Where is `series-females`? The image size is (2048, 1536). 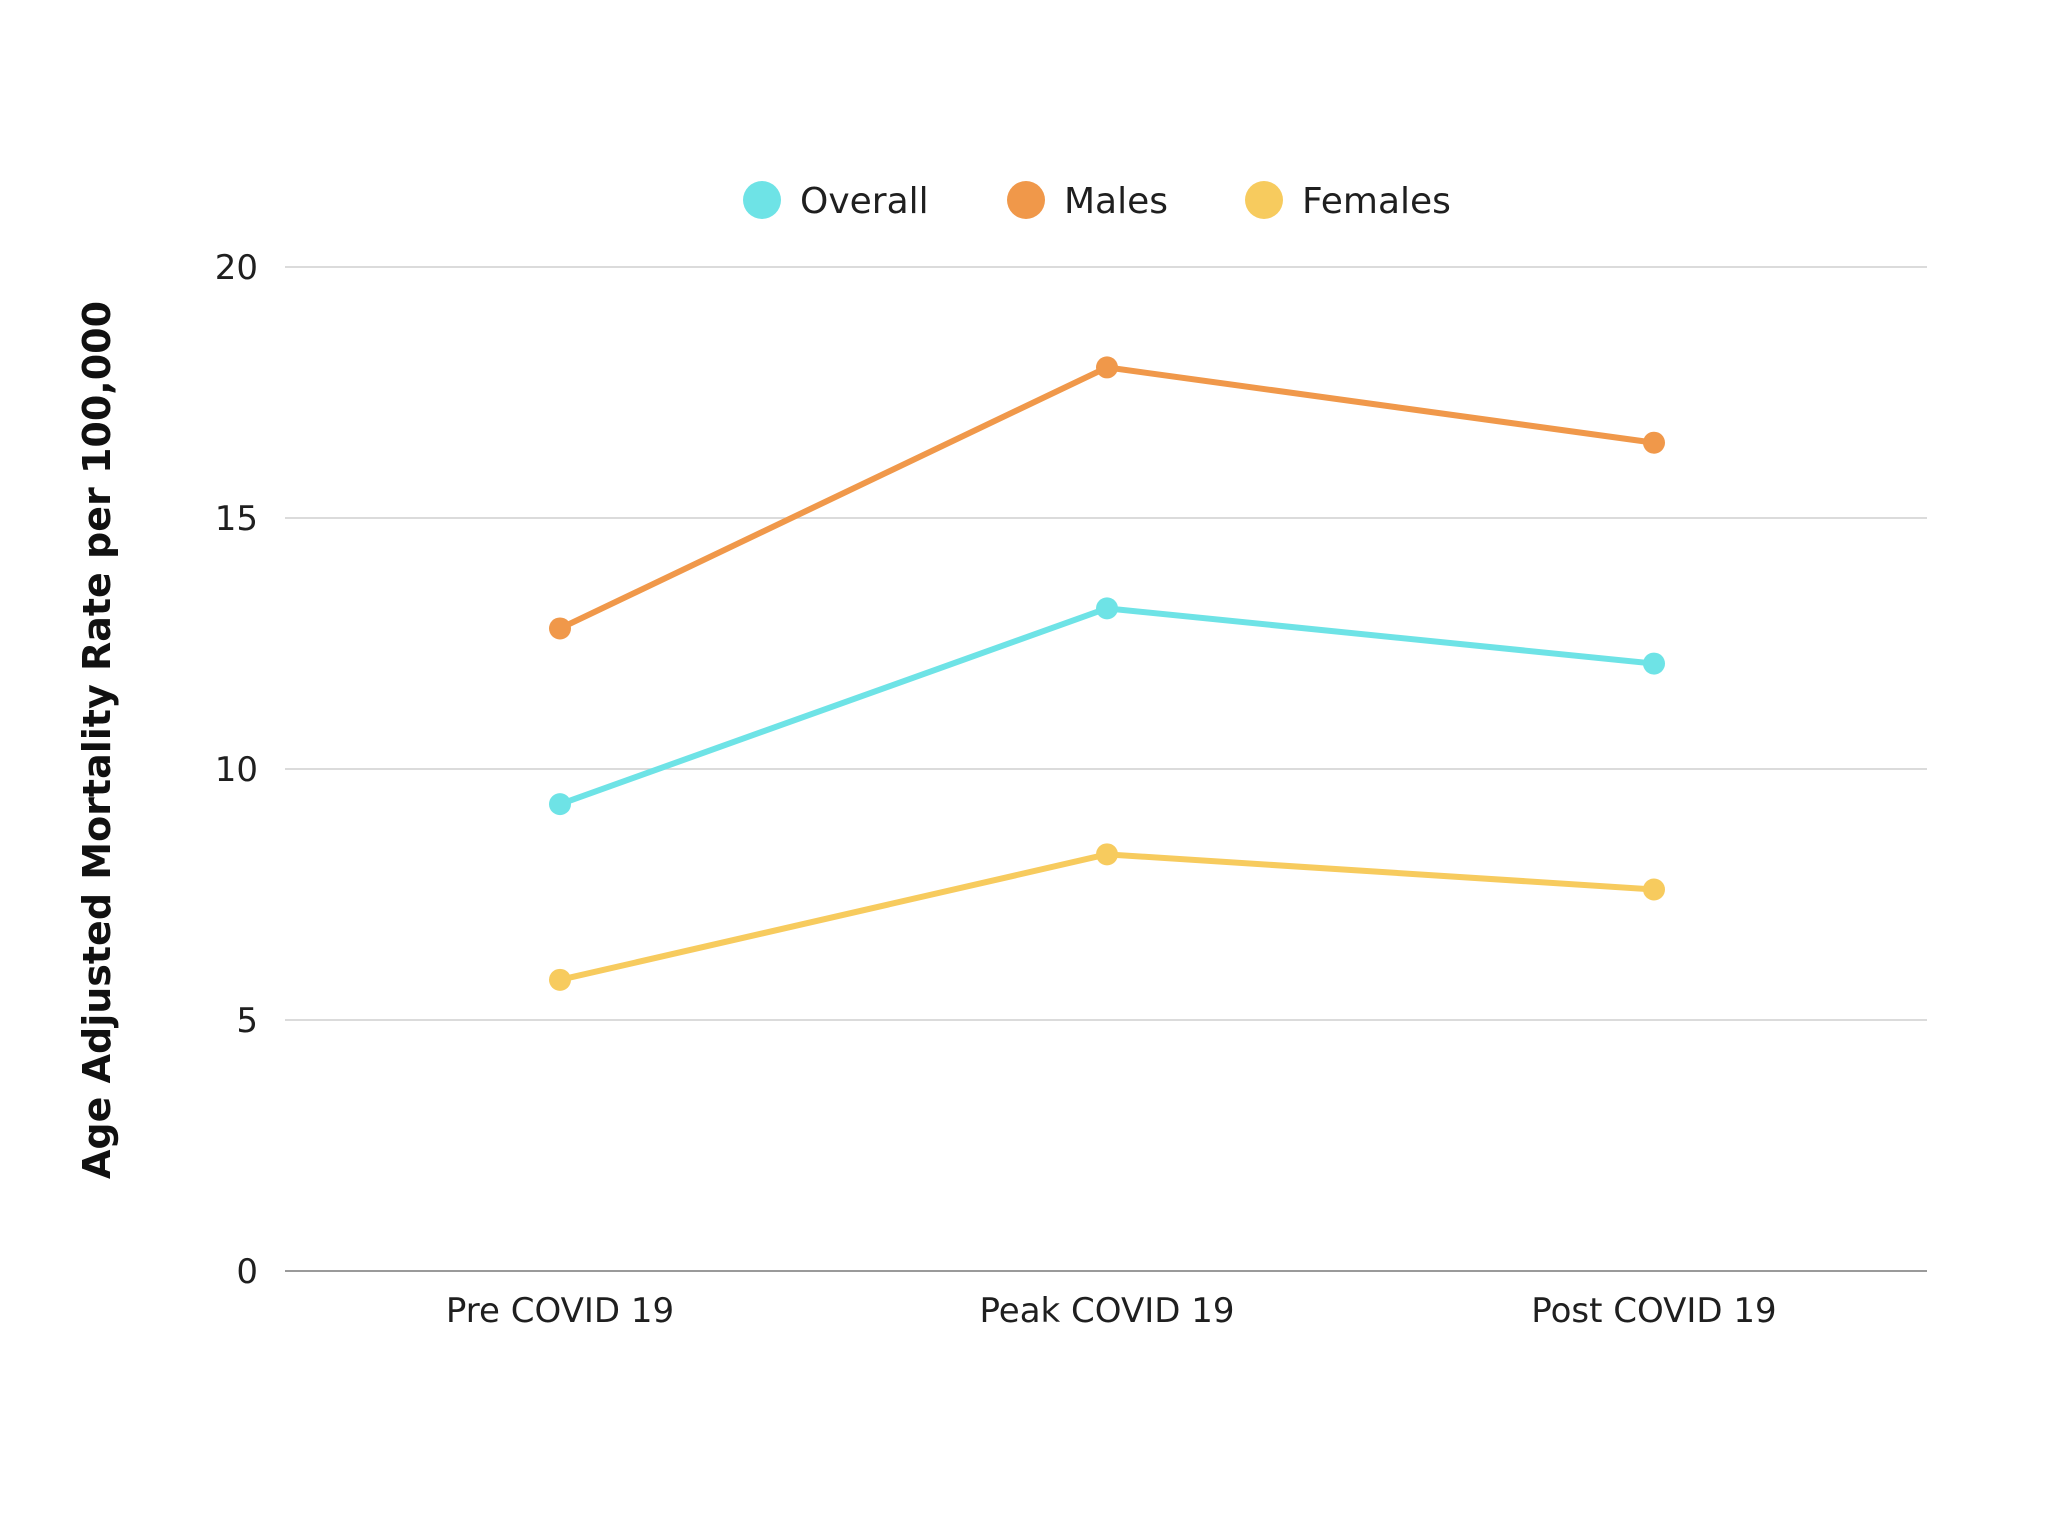
series-females is located at coordinates (1107, 917).